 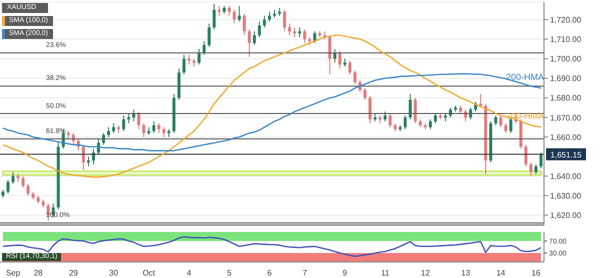 I want to click on x-tick-label: 5, so click(x=229, y=273).